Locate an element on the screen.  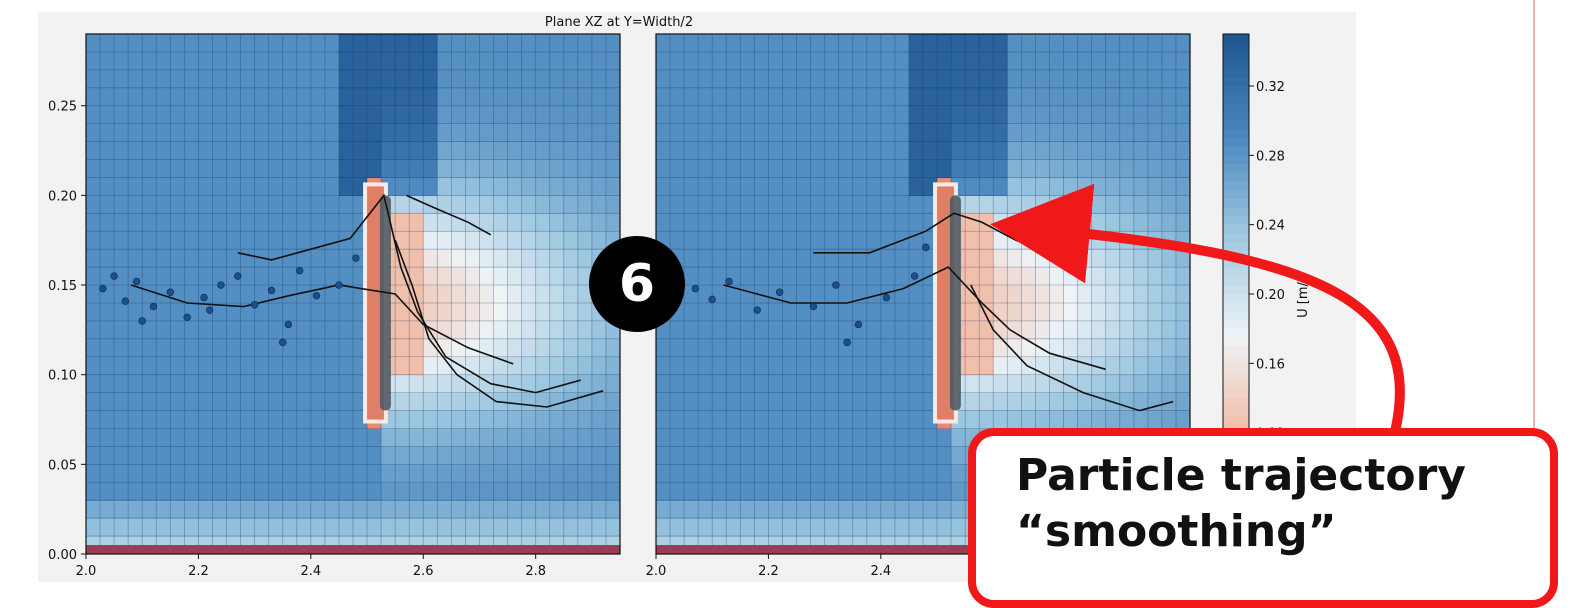
particle is located at coordinates (729, 281).